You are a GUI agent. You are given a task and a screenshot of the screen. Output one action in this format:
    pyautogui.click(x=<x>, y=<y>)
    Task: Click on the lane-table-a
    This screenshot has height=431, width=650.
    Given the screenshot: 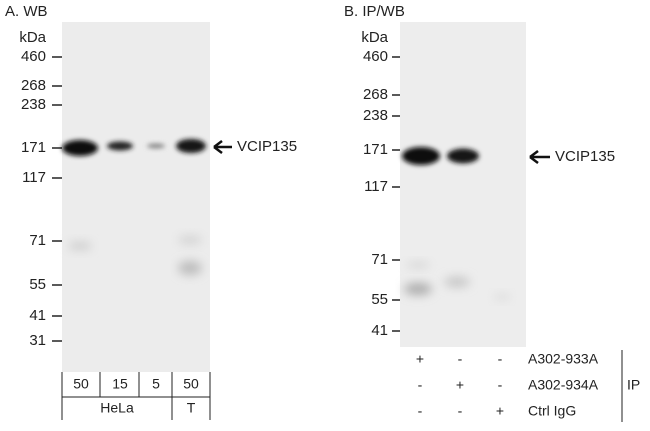 What is the action you would take?
    pyautogui.click(x=136, y=396)
    